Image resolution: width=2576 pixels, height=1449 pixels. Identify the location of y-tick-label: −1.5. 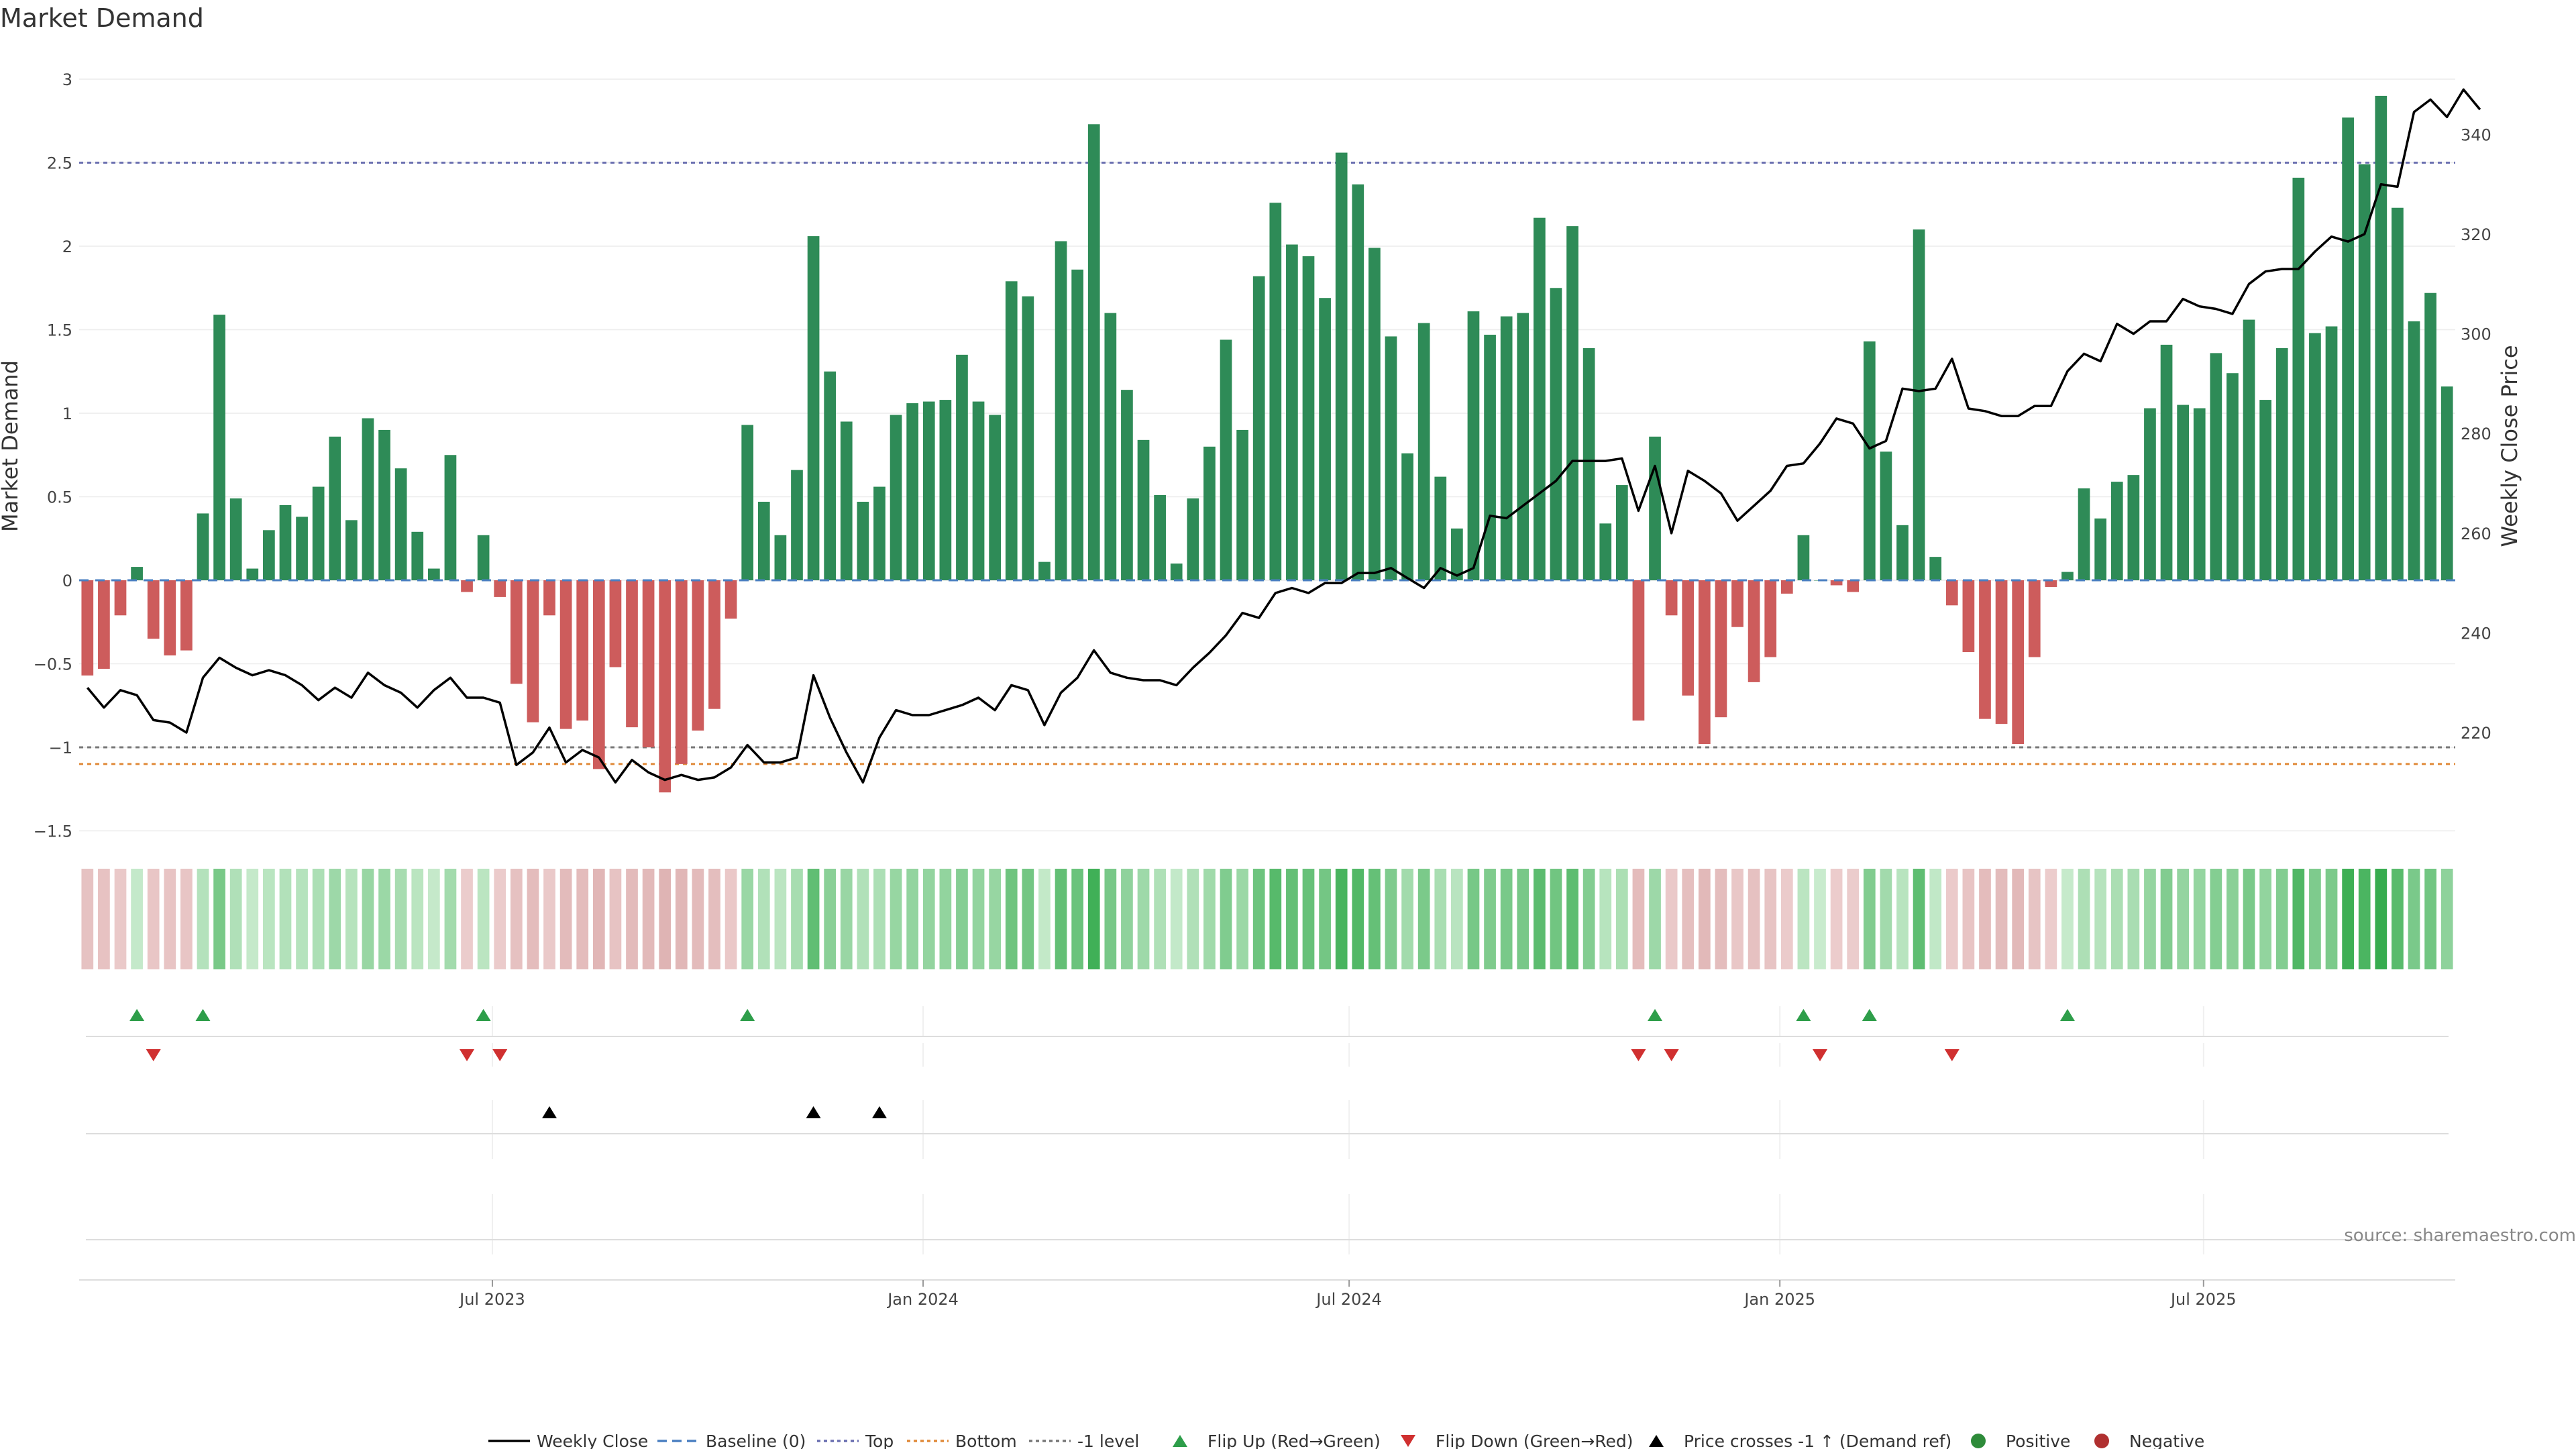
(53, 831).